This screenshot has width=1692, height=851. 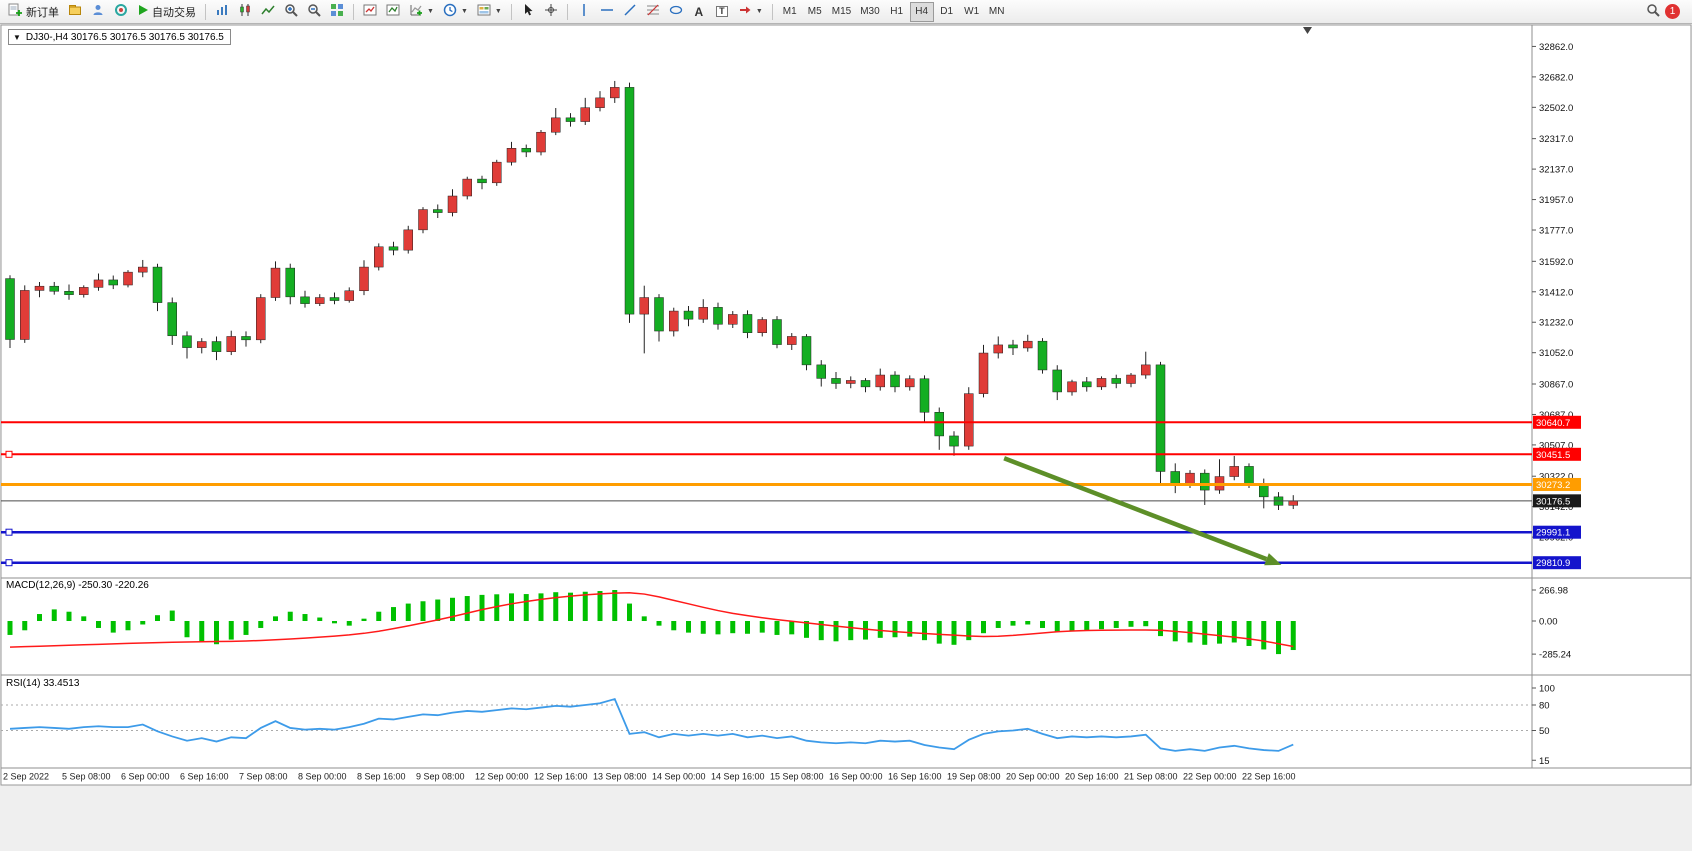 I want to click on horizontal-line-30176.5: 30176.5, so click(x=791, y=501).